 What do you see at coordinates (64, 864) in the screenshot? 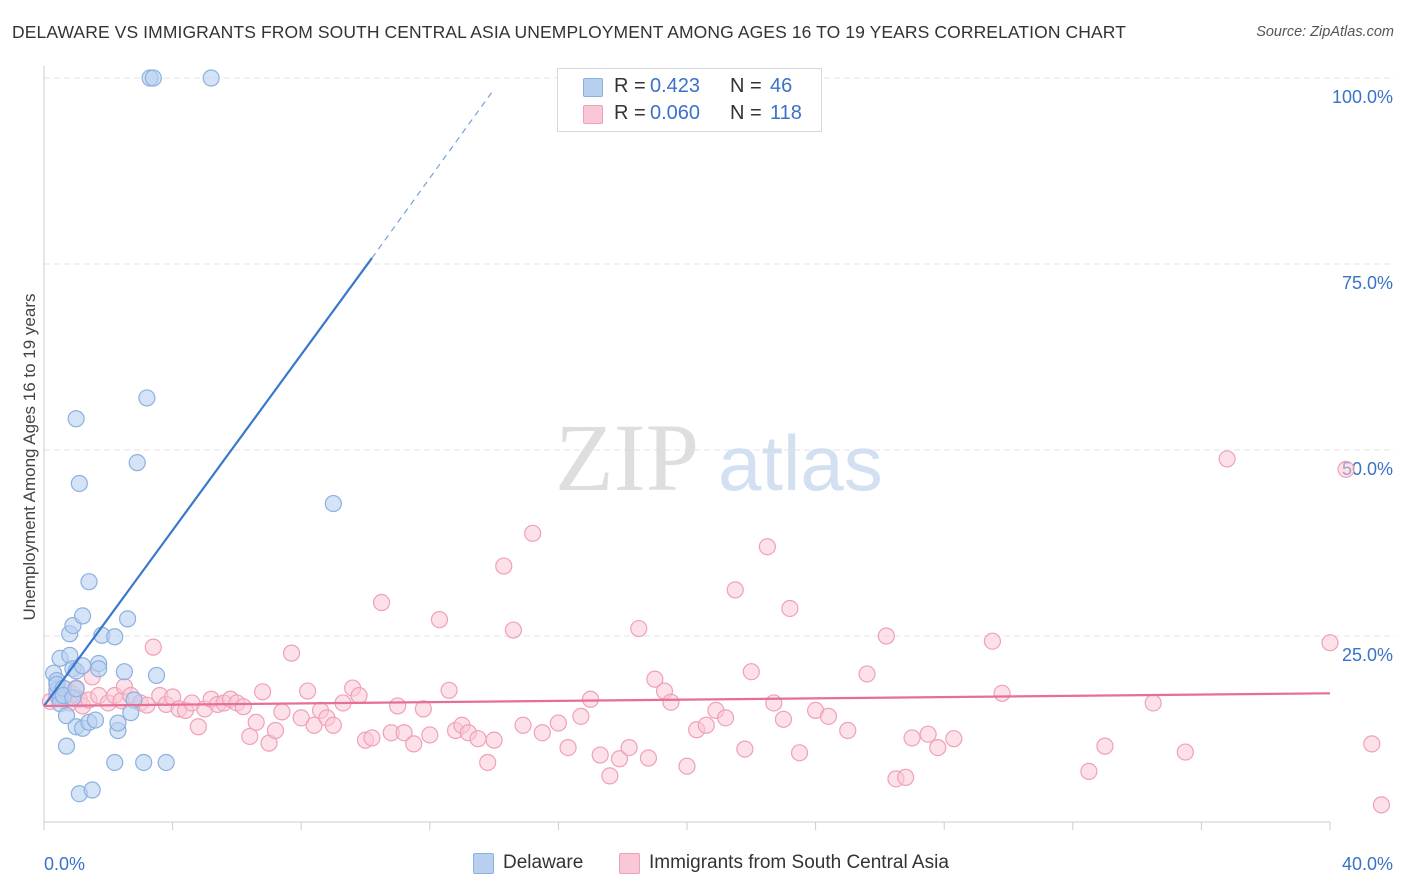
I see `x-tick-label: 0.0%` at bounding box center [64, 864].